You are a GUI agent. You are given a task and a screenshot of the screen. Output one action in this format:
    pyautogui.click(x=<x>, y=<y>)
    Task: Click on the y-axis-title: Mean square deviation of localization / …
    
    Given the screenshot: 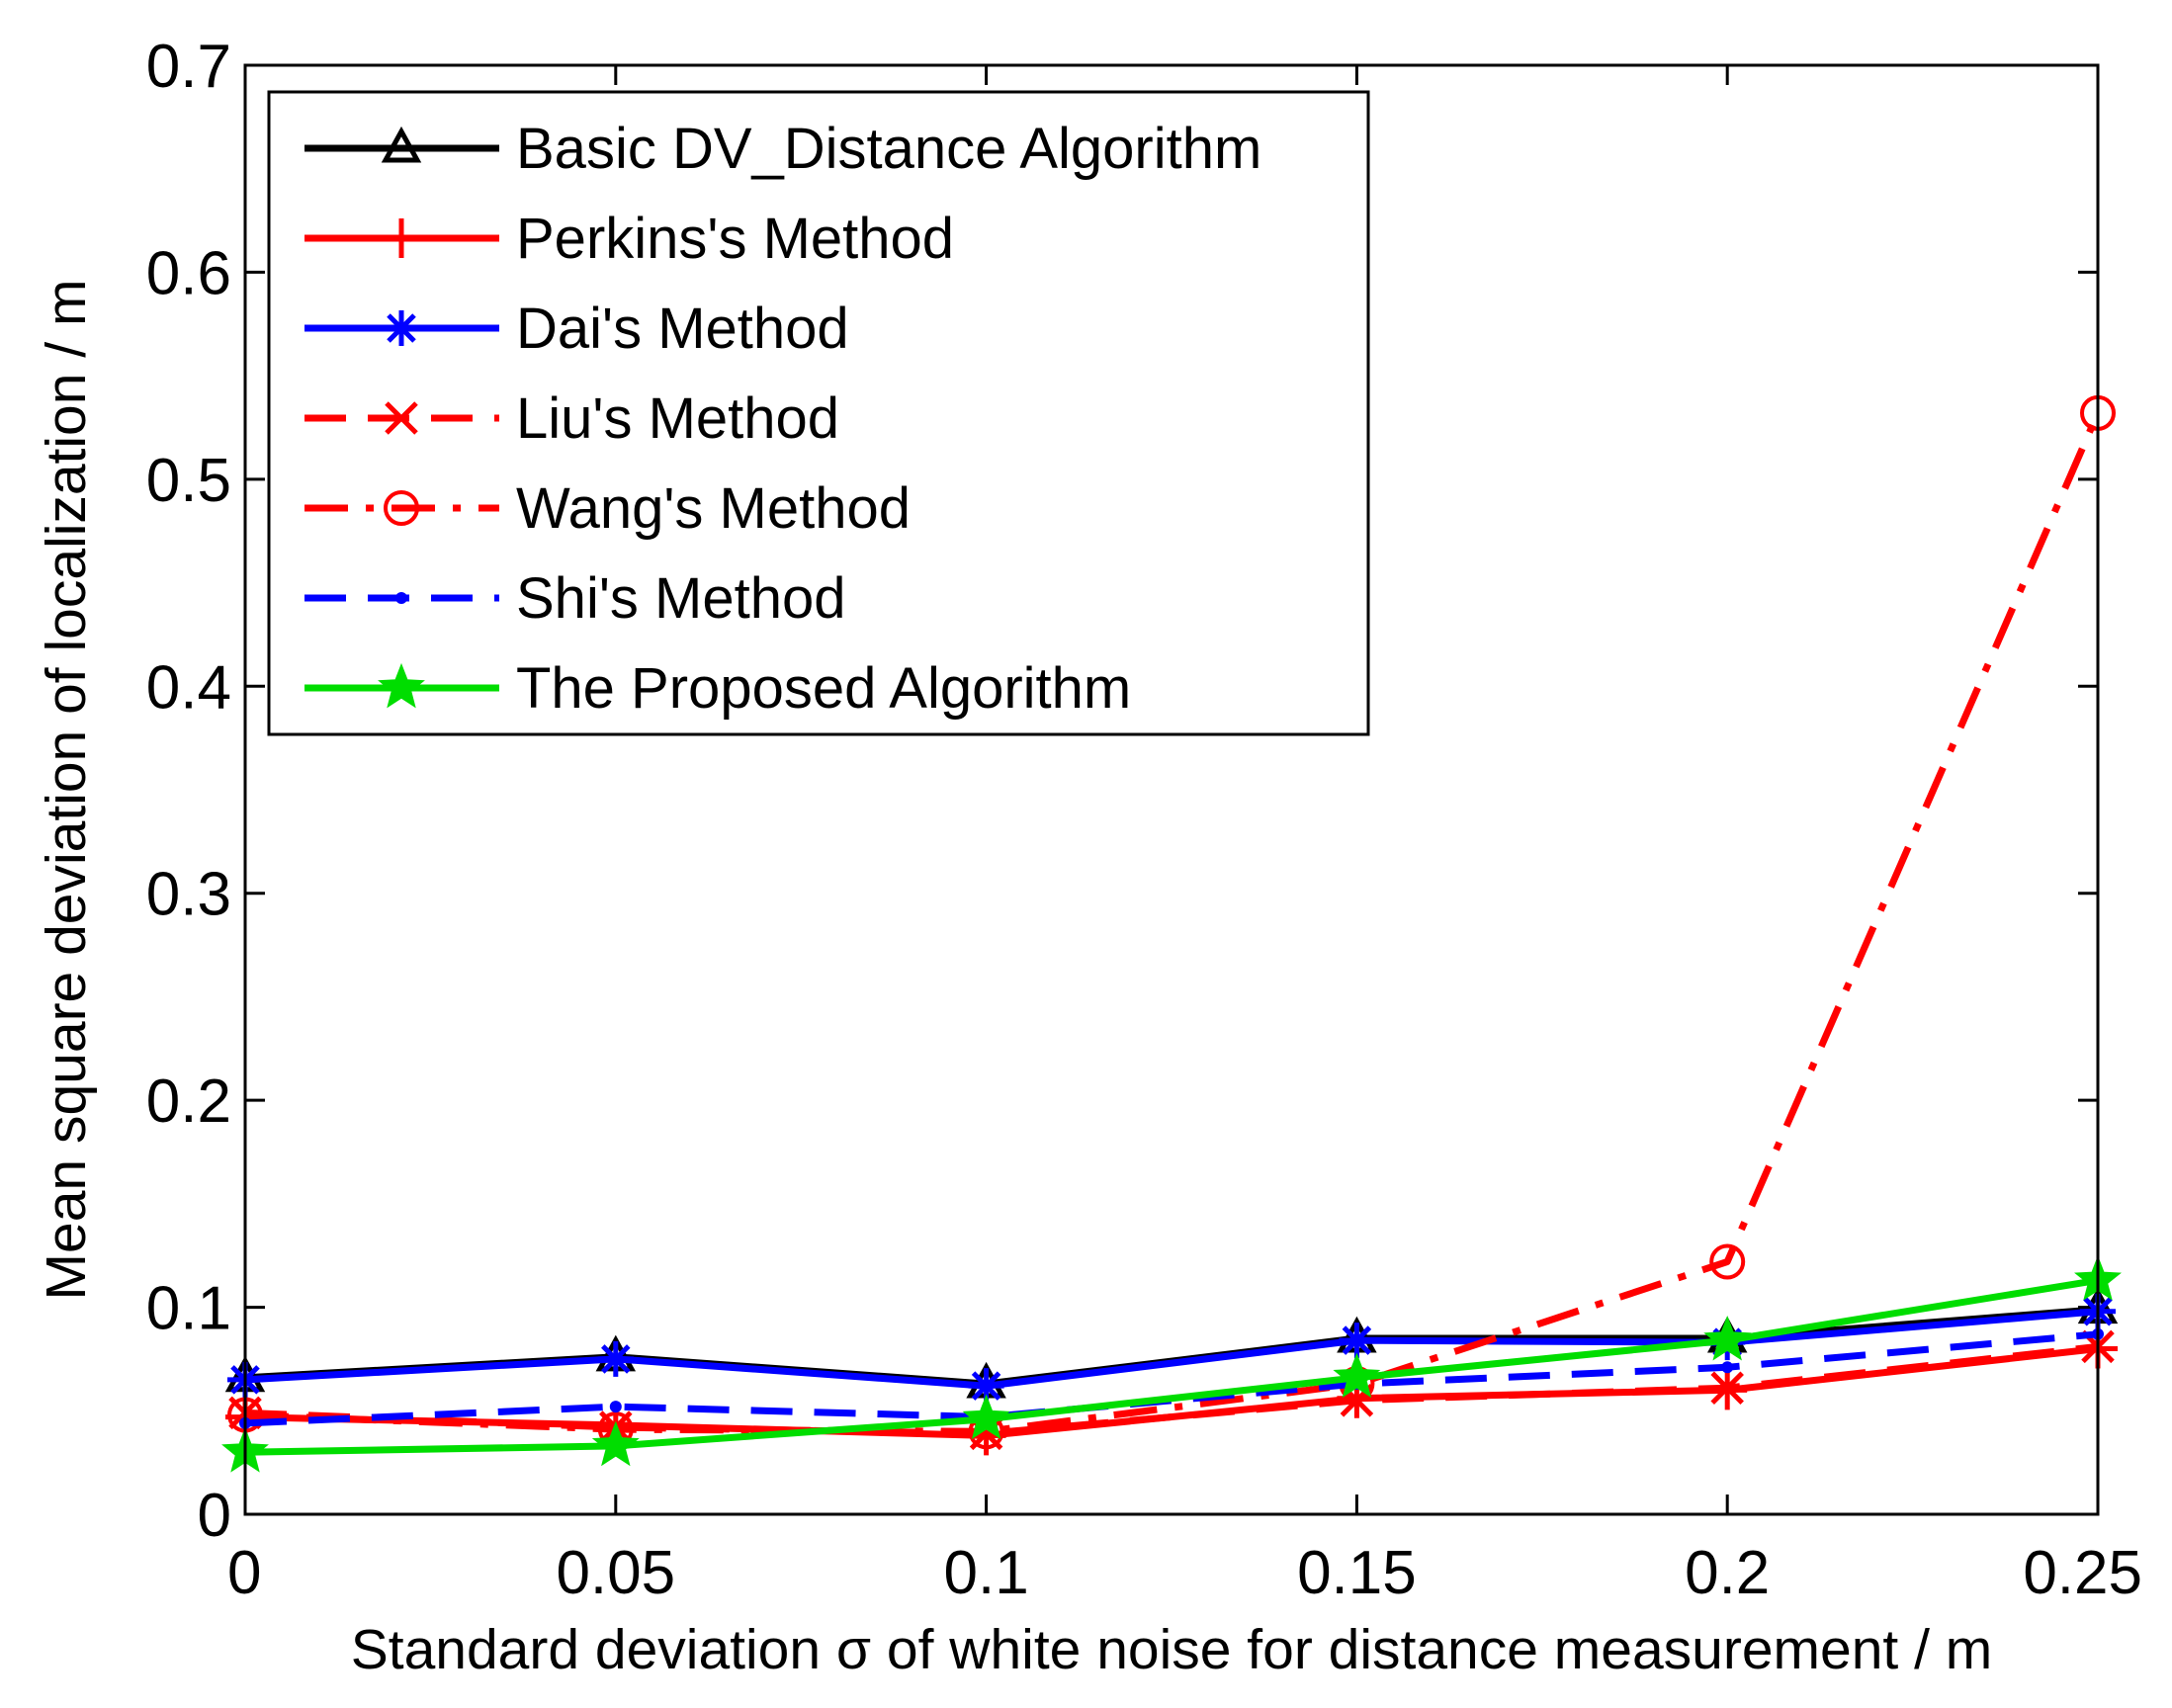 What is the action you would take?
    pyautogui.click(x=66, y=790)
    